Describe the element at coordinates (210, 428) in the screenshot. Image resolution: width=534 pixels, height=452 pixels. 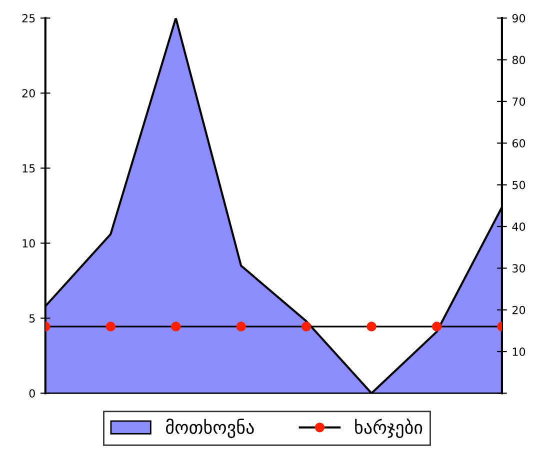
I see `legend-label: მოთხოვნა` at that location.